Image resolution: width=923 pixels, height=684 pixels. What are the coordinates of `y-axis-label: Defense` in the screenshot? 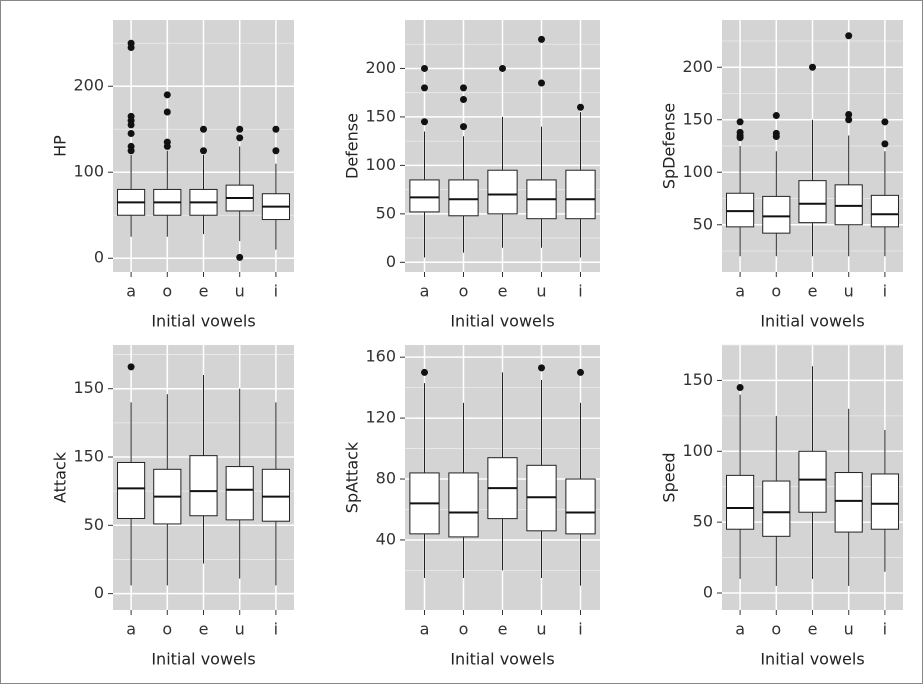 It's located at (352, 146).